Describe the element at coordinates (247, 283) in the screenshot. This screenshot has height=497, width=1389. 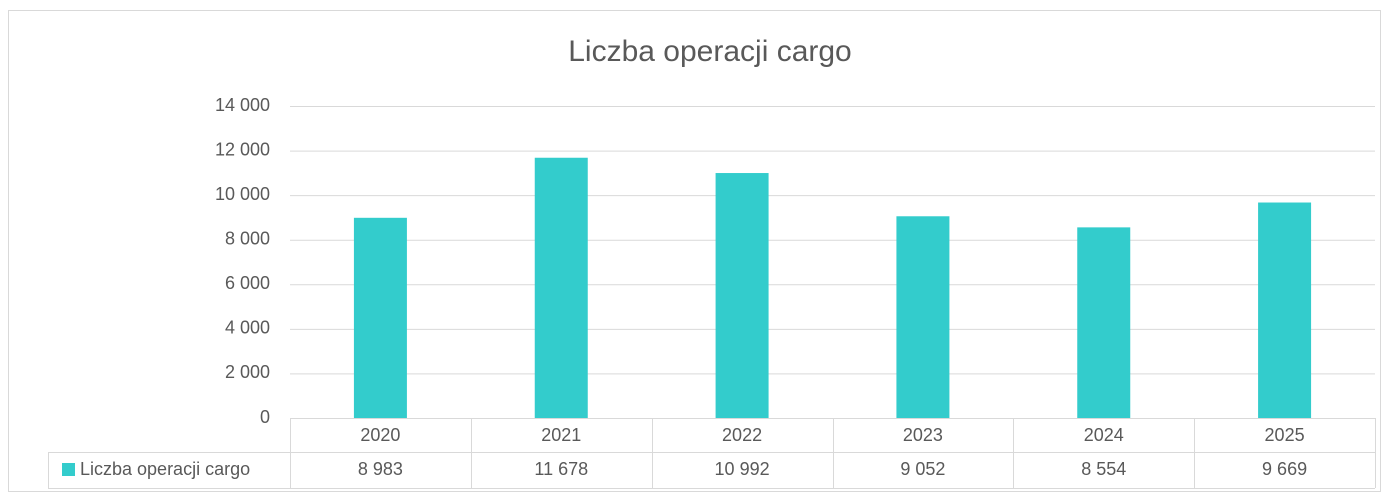
I see `y-tick-label: 6 000` at that location.